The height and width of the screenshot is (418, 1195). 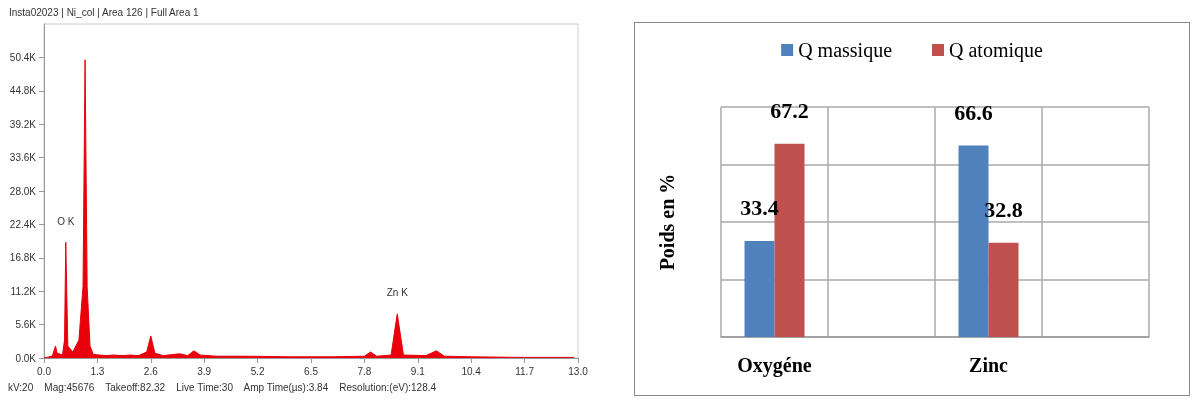 What do you see at coordinates (774, 365) in the screenshot?
I see `x-tick-label: Oxygéne` at bounding box center [774, 365].